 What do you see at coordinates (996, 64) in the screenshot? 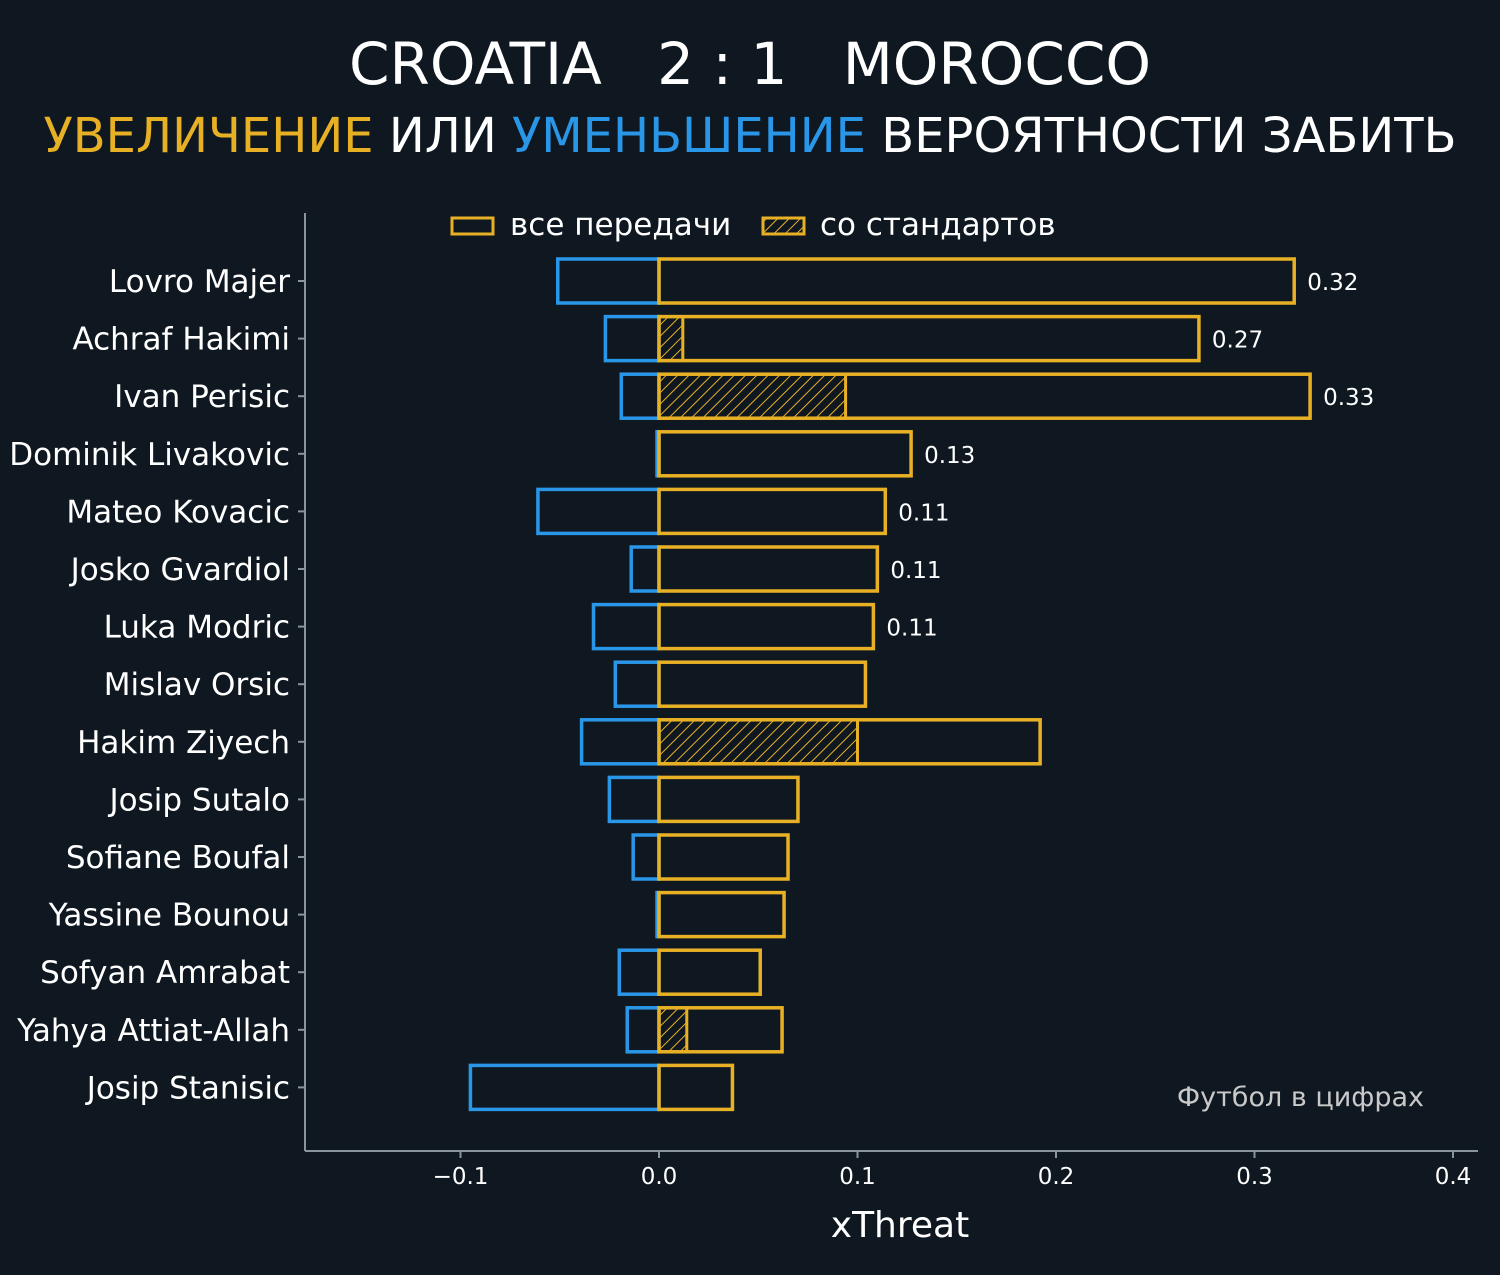
I see `away-team: MOROCCO` at bounding box center [996, 64].